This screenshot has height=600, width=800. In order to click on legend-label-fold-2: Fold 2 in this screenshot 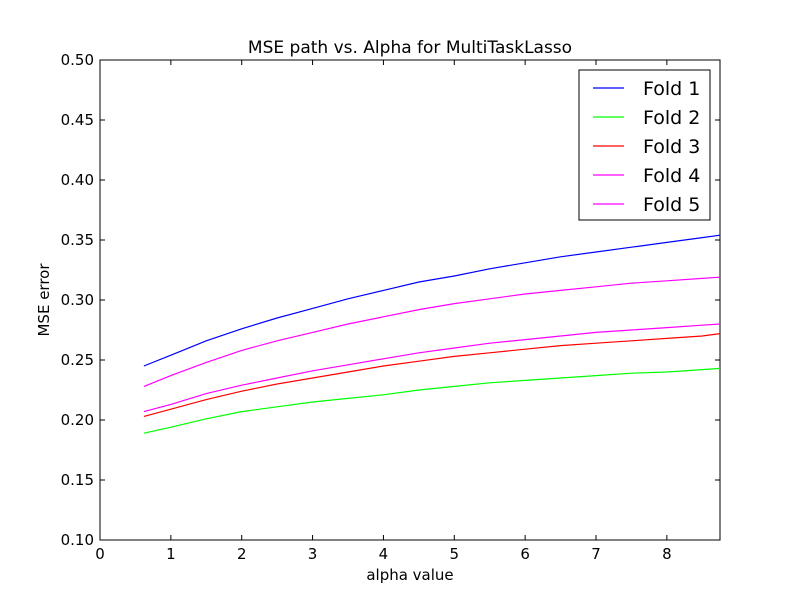, I will do `click(671, 118)`.